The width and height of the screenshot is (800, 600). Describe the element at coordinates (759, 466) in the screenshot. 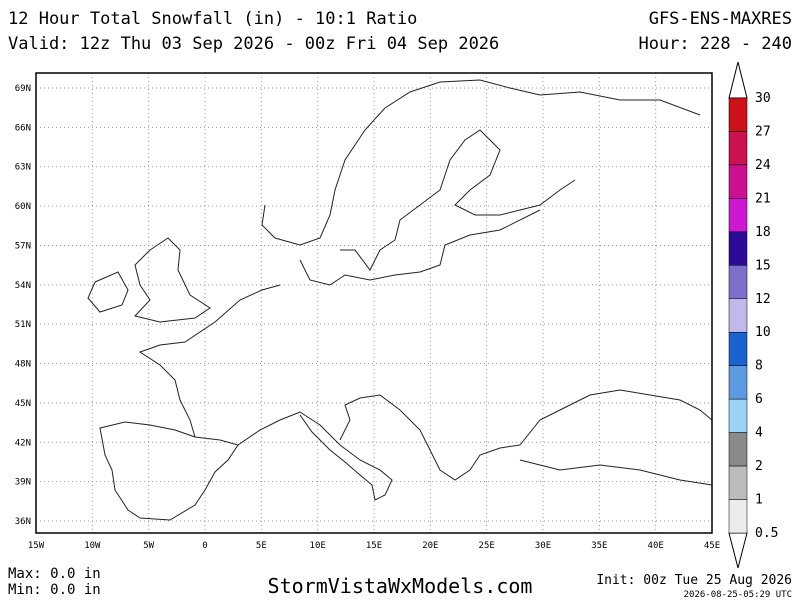

I see `colorbar-label: 2` at that location.